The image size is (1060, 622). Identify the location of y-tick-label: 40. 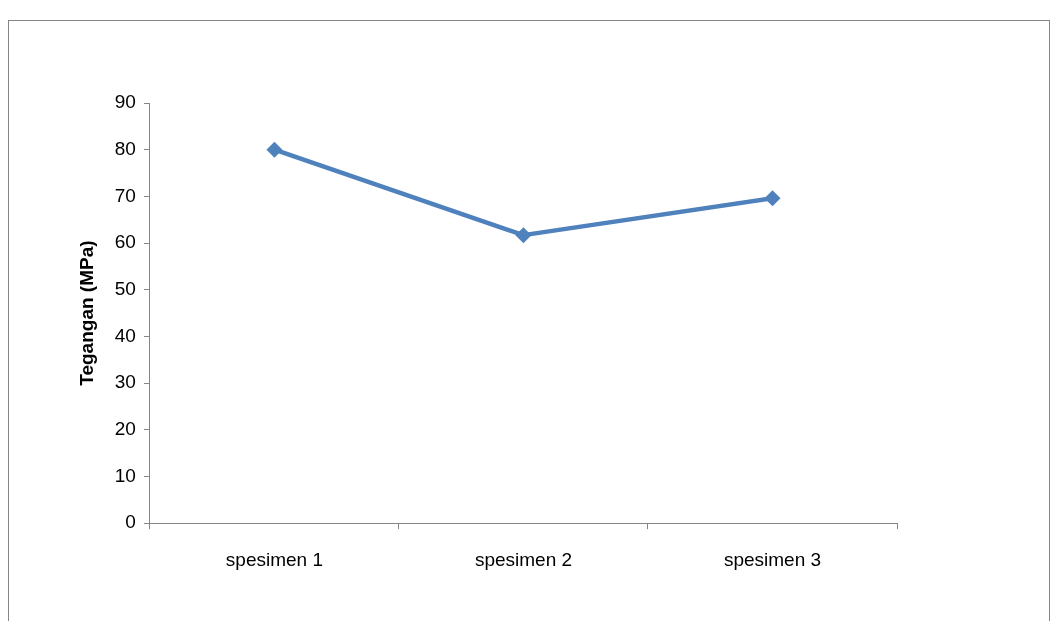
(125, 335).